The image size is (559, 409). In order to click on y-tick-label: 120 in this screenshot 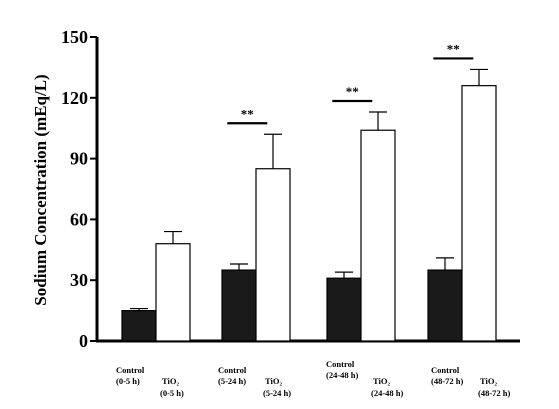, I will do `click(74, 98)`.